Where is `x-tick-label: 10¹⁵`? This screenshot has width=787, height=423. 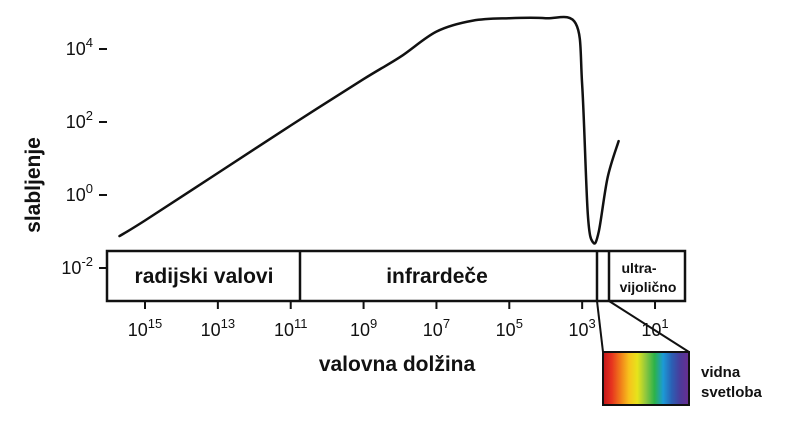
x-tick-label: 10¹⁵ is located at coordinates (145, 328).